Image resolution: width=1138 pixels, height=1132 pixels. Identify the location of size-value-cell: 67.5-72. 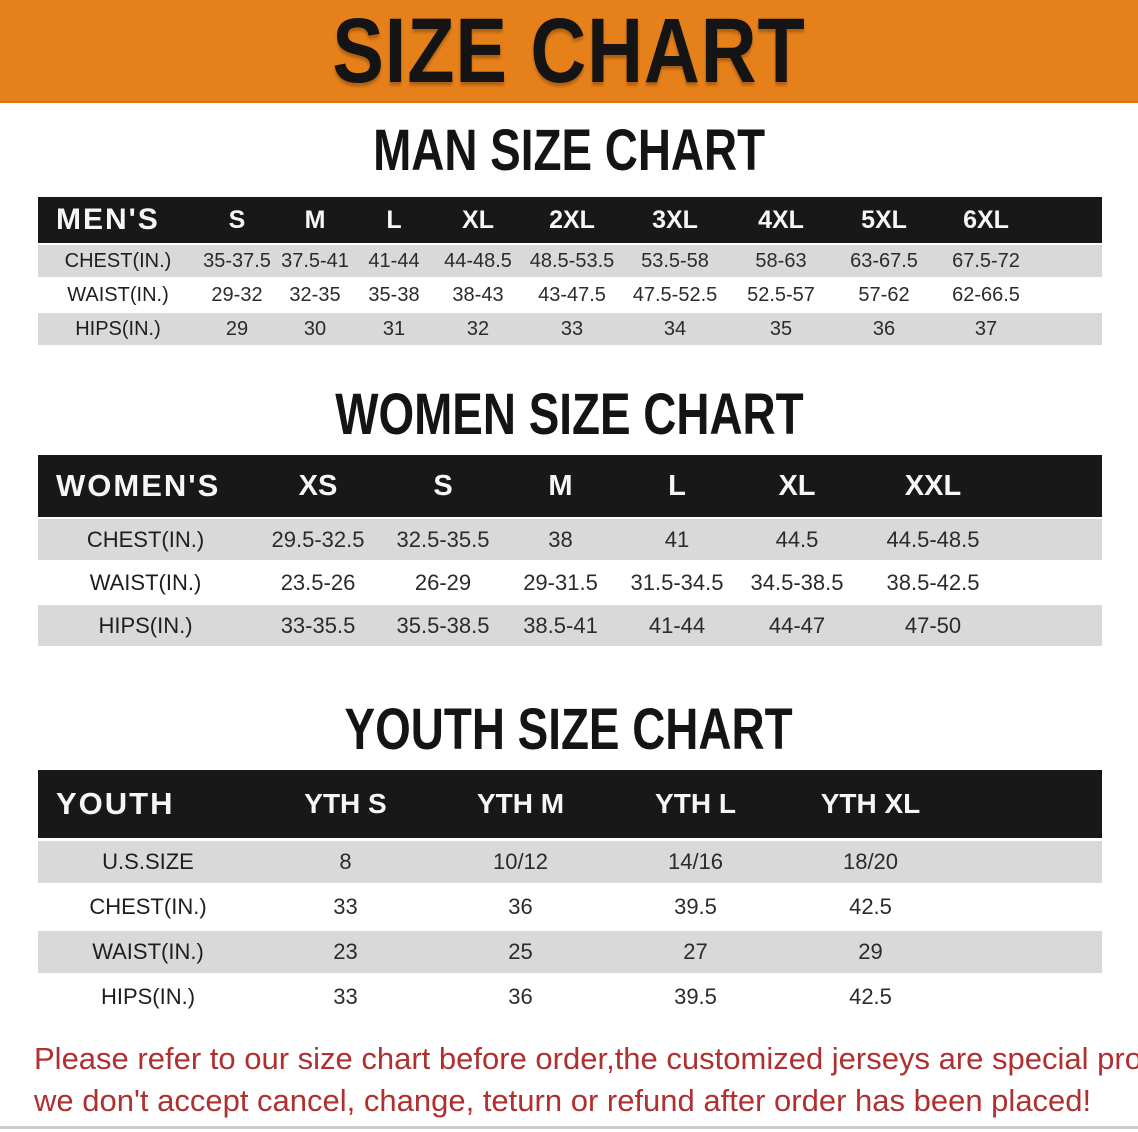
(986, 260).